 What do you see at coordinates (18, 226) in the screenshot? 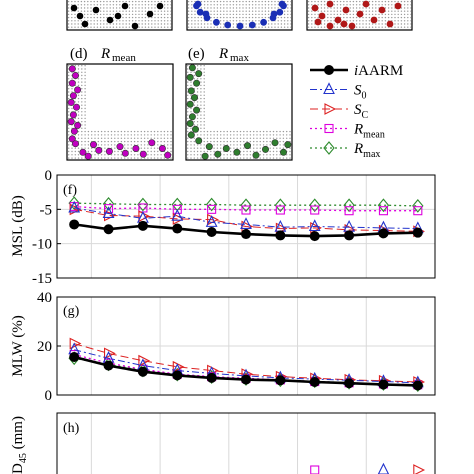
I see `panel-f-ylabel: MSL (dB)` at bounding box center [18, 226].